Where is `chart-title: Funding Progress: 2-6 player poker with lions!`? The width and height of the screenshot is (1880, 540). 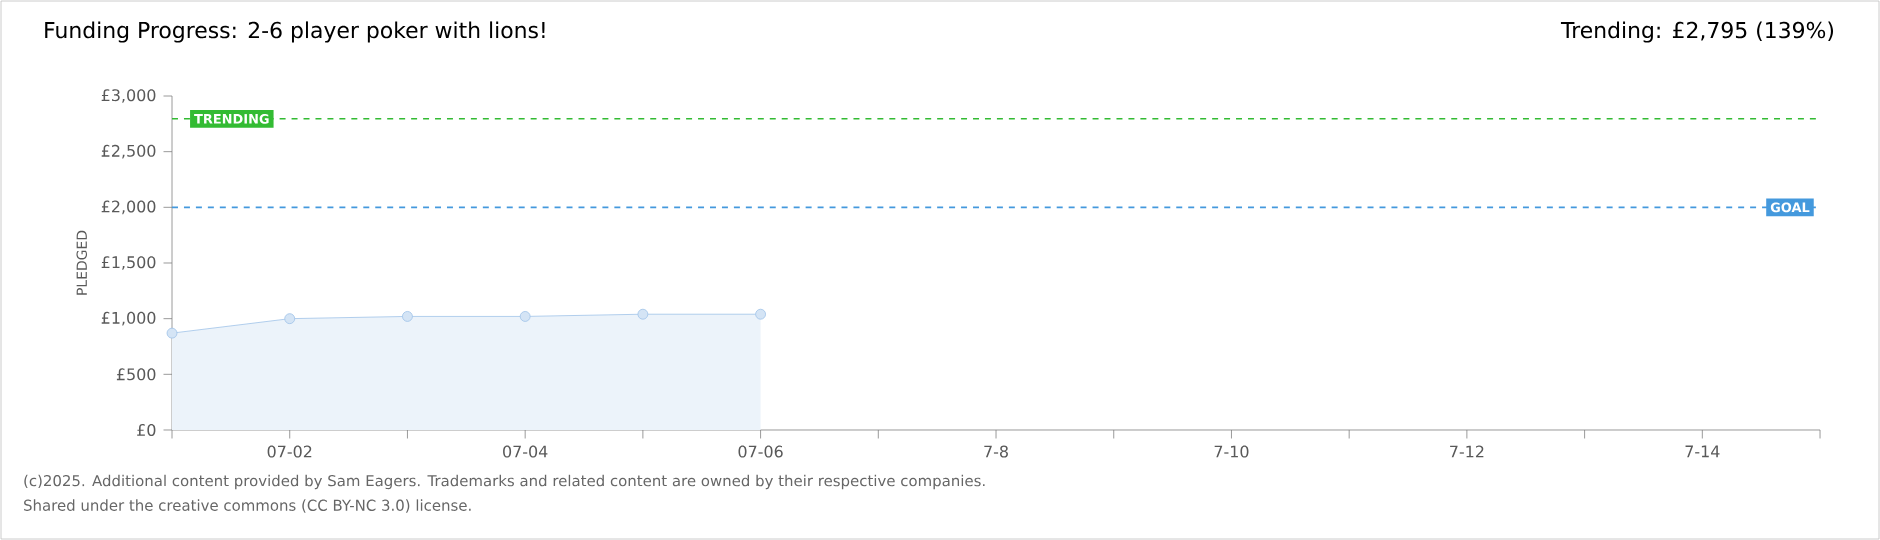
chart-title: Funding Progress: 2-6 player poker with lions! is located at coordinates (295, 32).